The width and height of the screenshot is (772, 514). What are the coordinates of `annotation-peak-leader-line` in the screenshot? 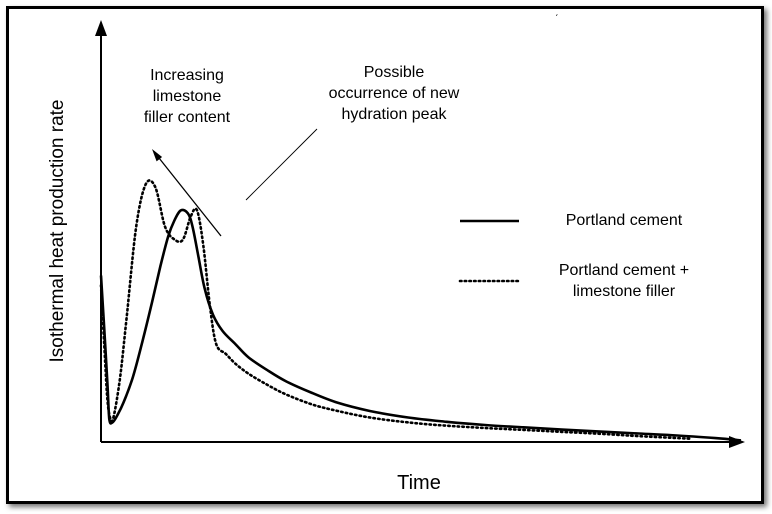 It's located at (281, 164).